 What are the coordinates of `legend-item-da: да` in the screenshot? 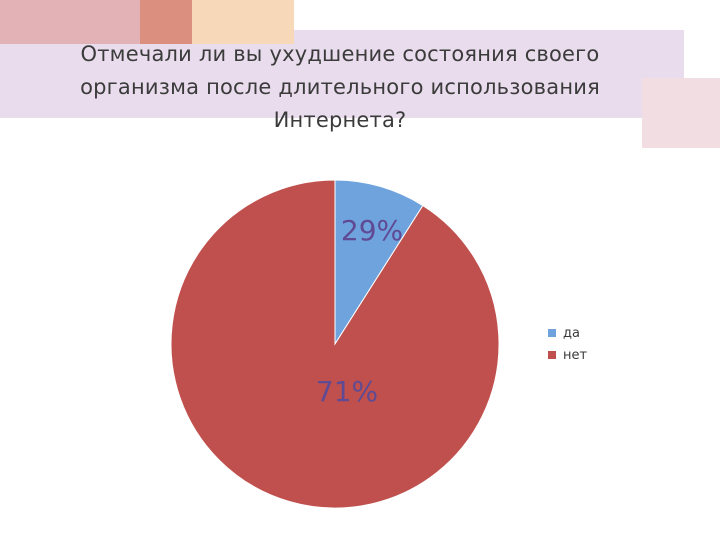 It's located at (567, 333).